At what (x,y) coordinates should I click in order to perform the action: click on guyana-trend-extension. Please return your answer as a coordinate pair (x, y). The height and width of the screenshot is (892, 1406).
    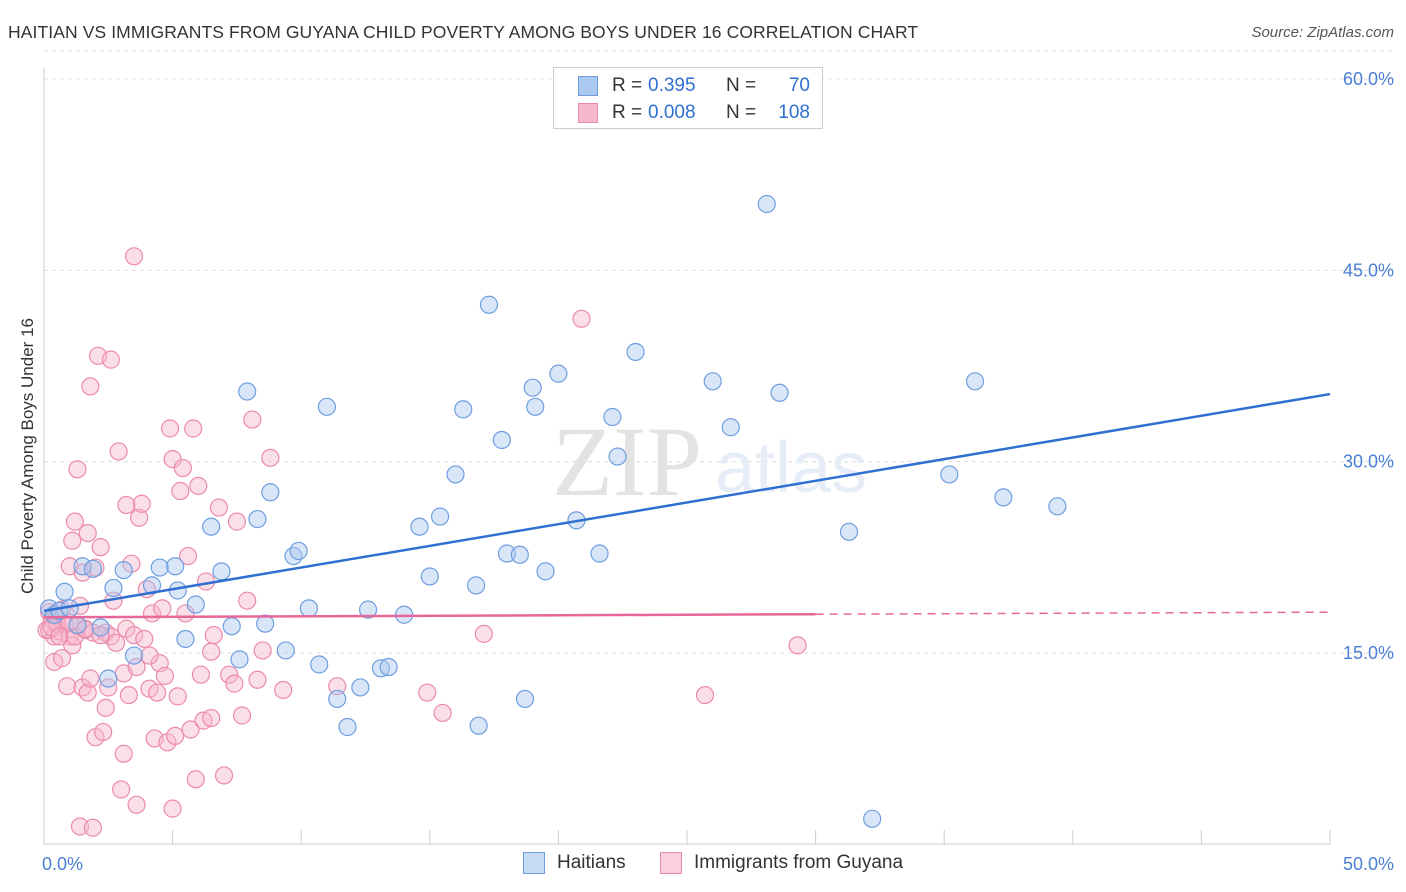
    Looking at the image, I should click on (1073, 613).